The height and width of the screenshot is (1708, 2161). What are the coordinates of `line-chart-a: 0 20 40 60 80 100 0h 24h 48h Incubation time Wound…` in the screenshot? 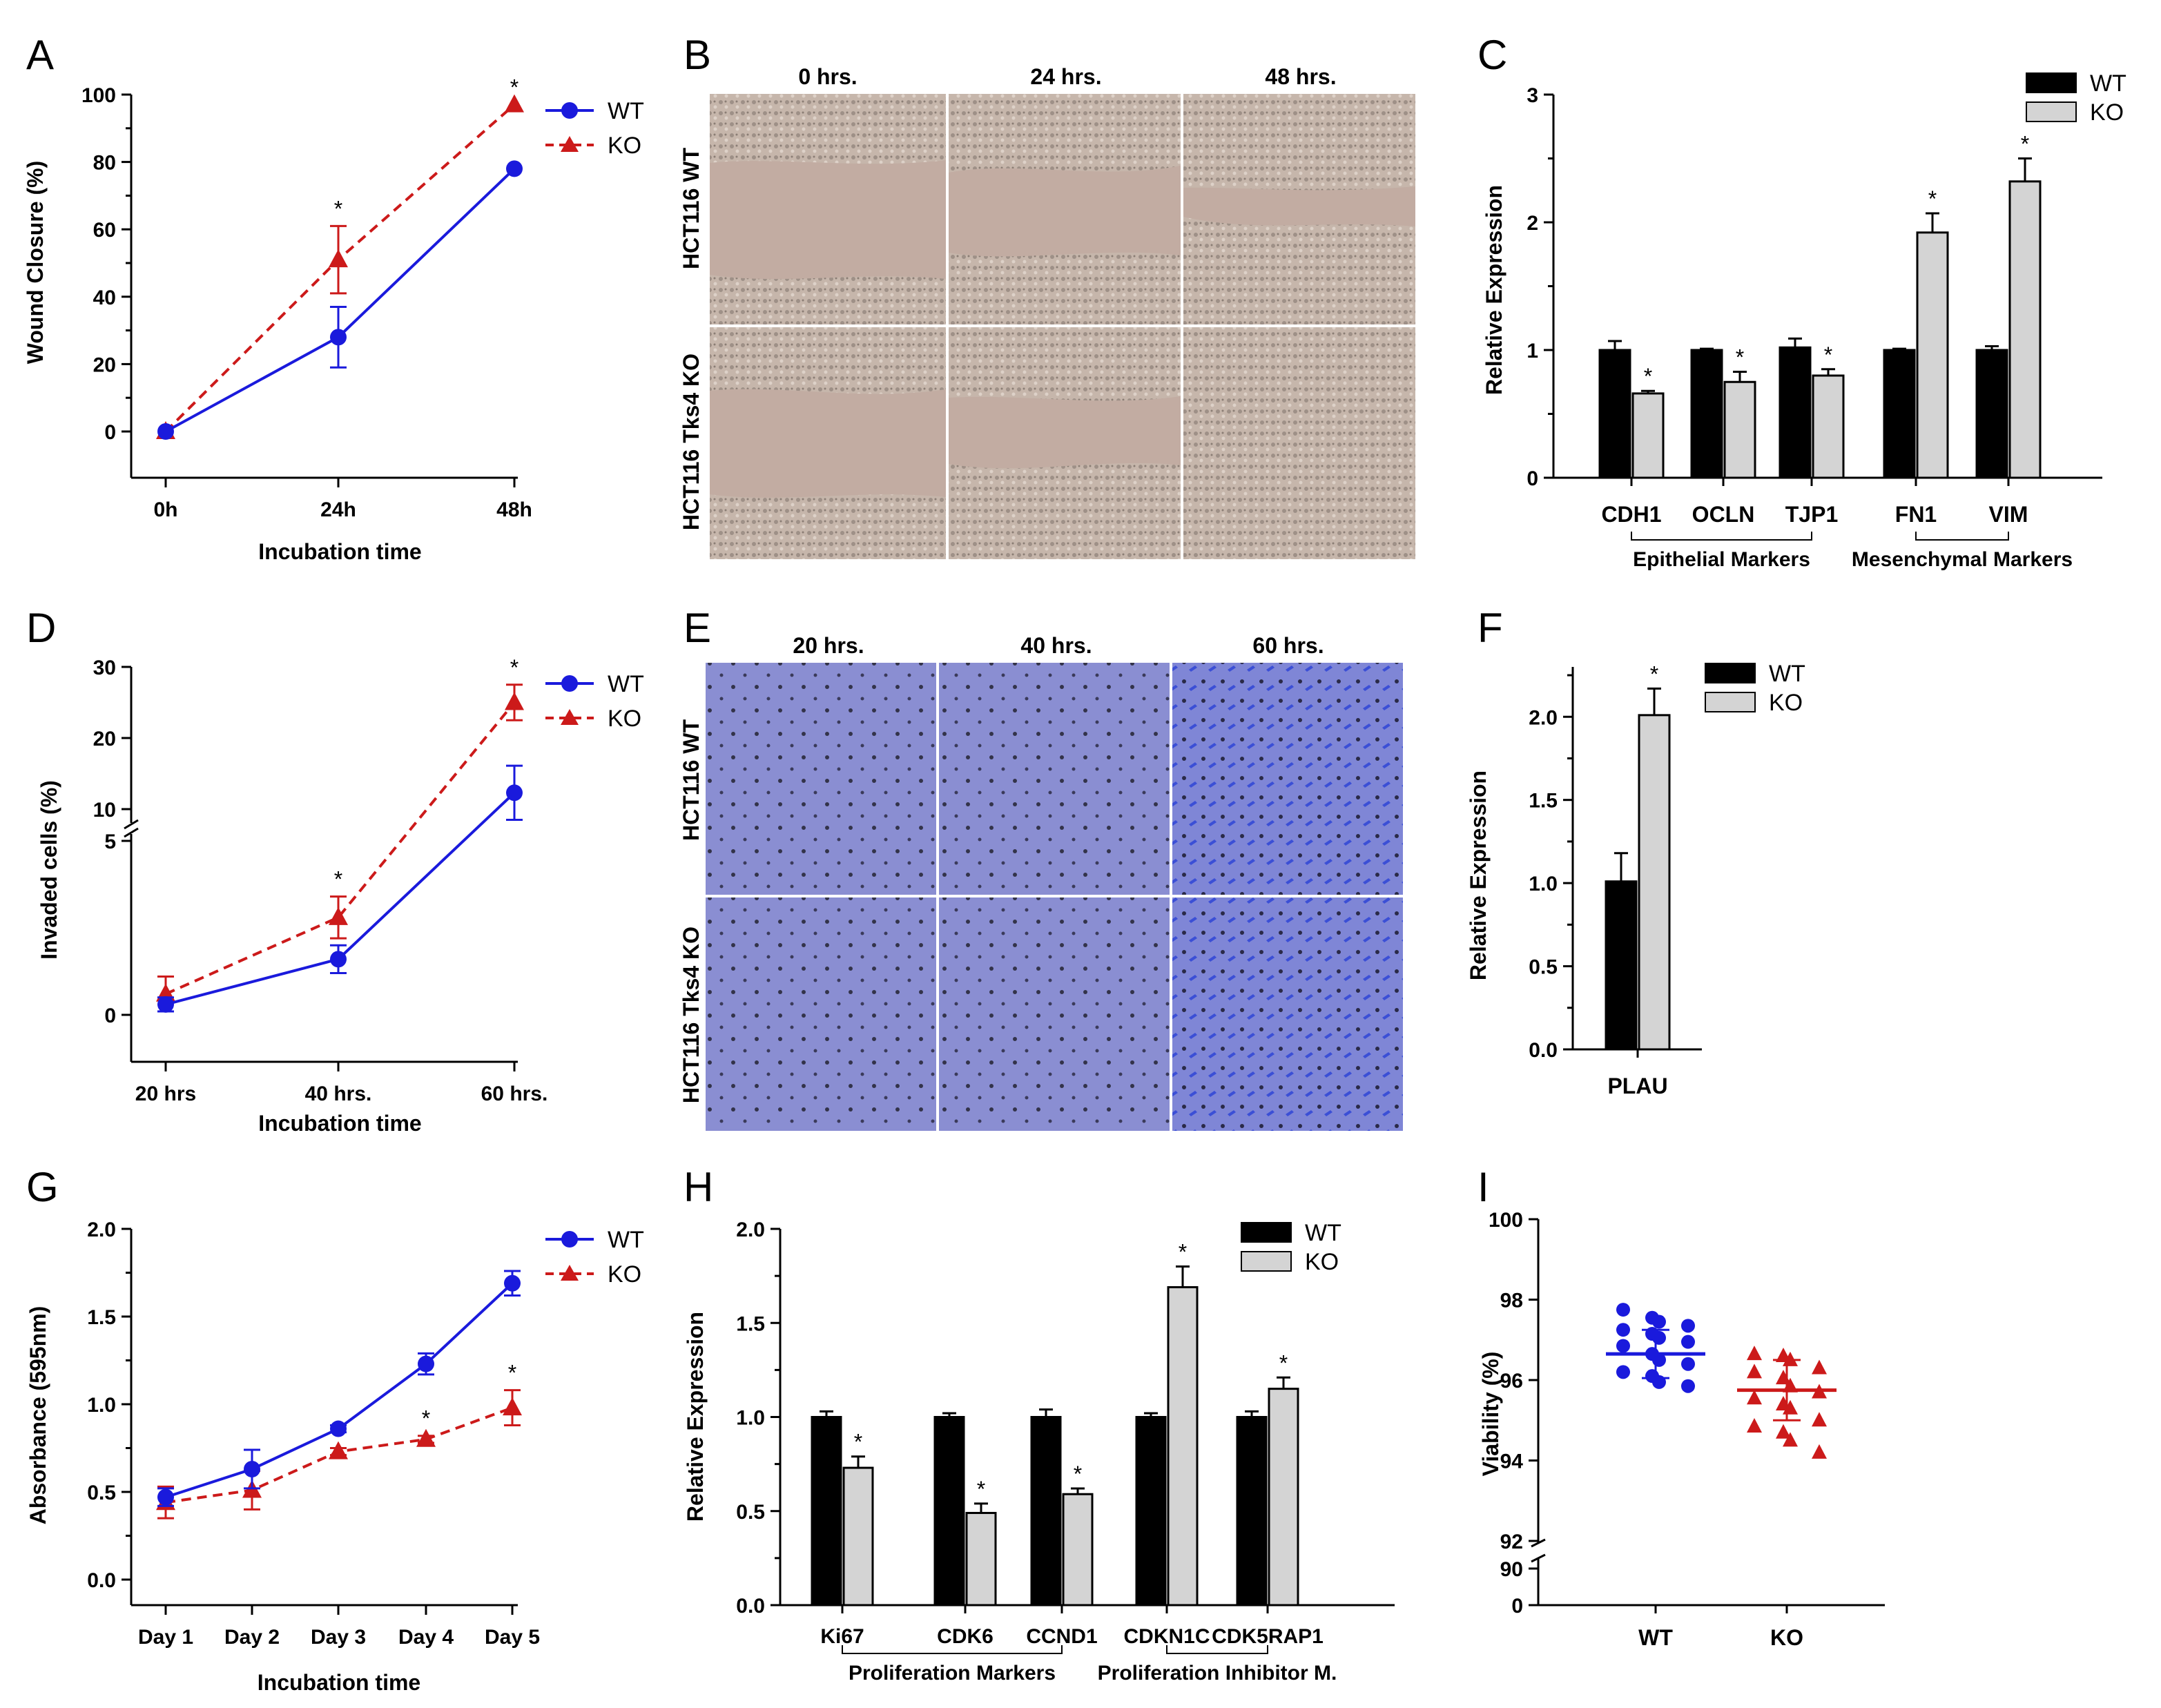 It's located at (334, 319).